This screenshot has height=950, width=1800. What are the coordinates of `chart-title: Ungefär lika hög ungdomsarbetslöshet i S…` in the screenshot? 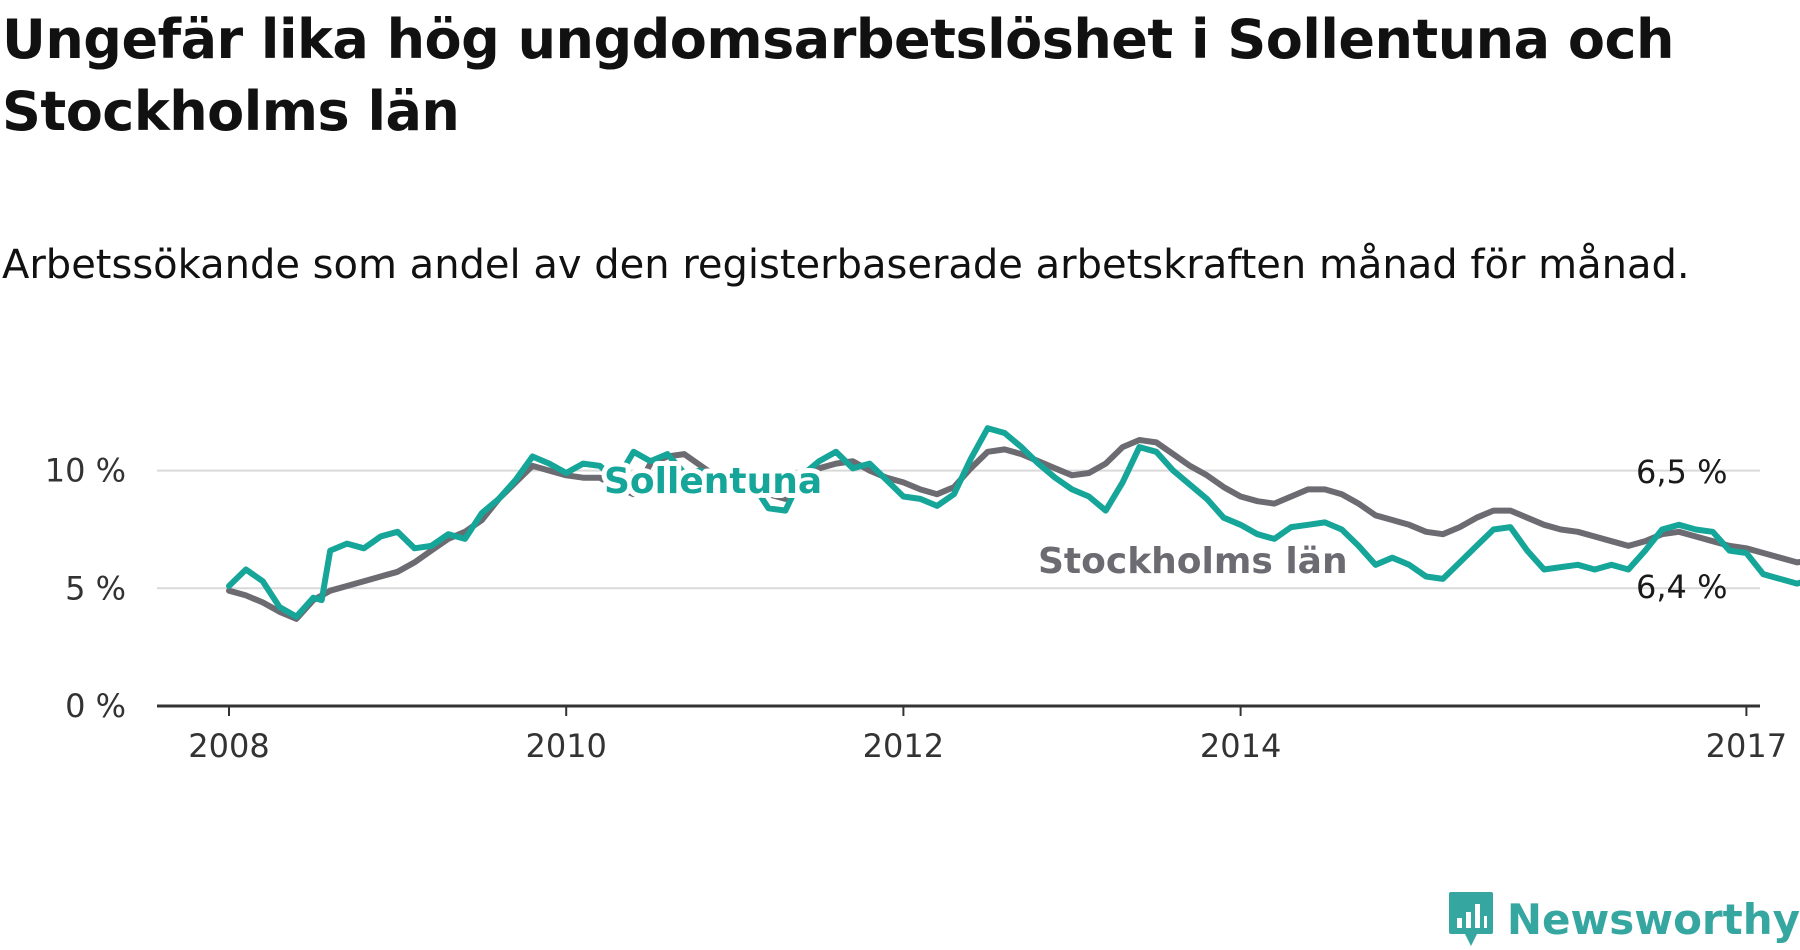 It's located at (838, 75).